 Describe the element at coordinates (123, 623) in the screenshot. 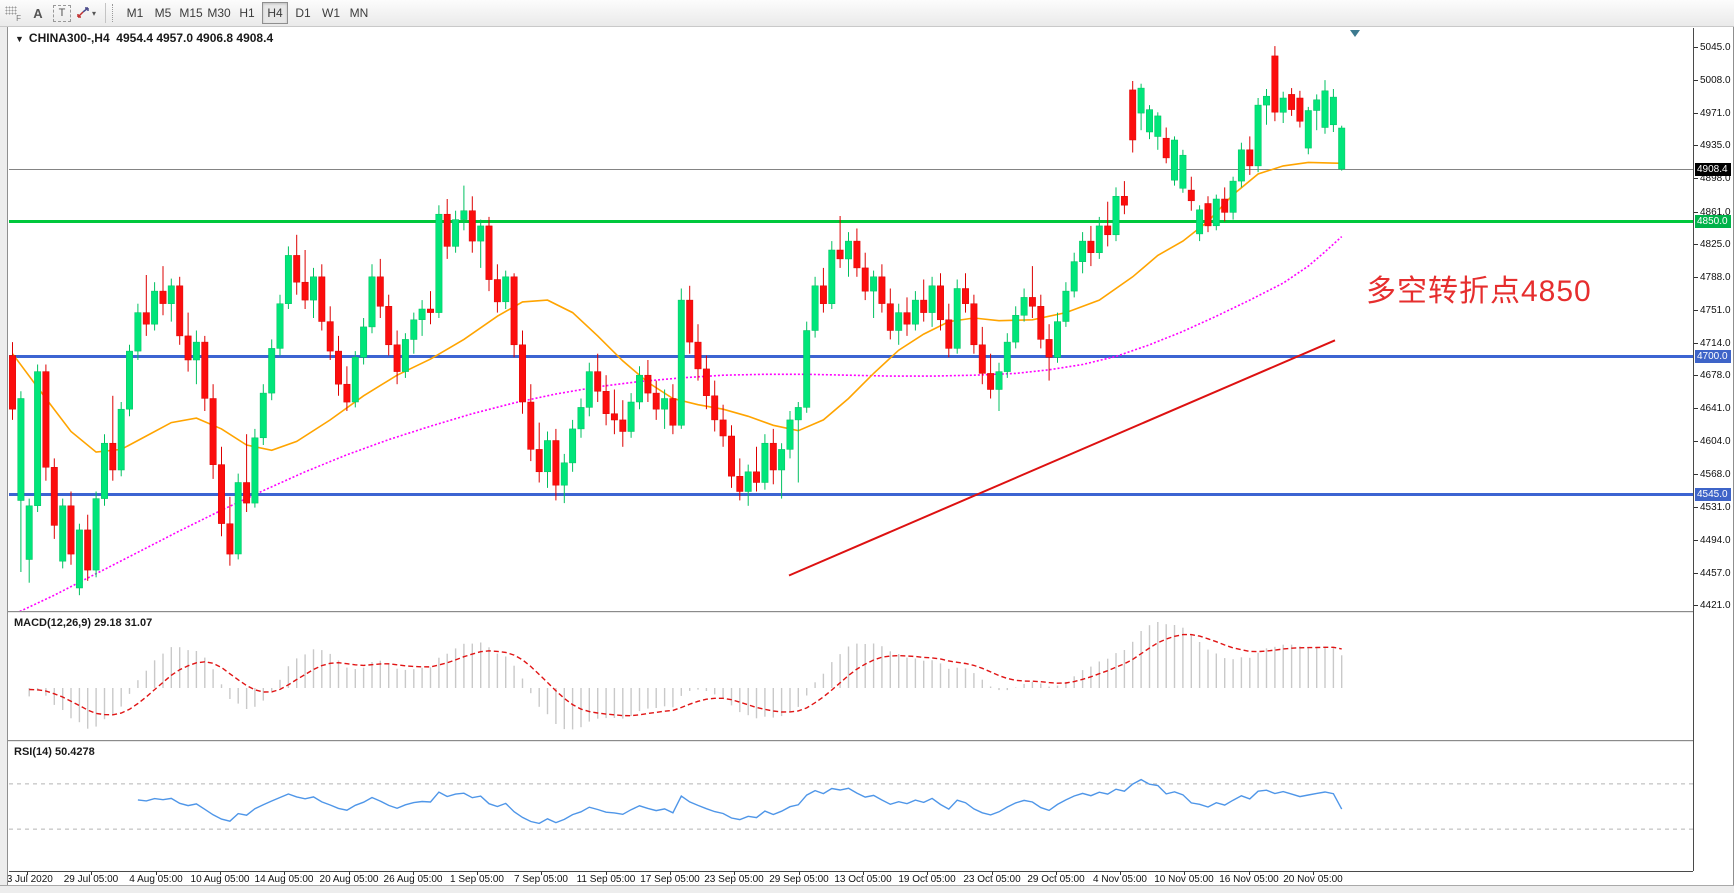

I see `macd-values: 29.18 31.07` at that location.